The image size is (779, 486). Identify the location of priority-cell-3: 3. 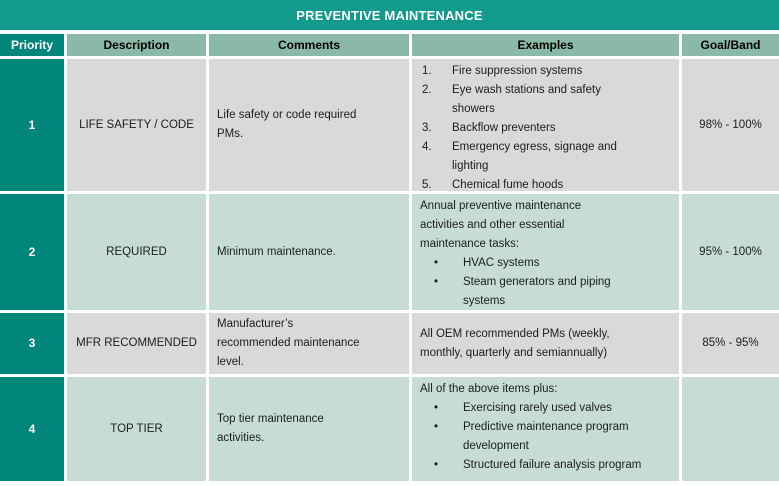
(32, 343).